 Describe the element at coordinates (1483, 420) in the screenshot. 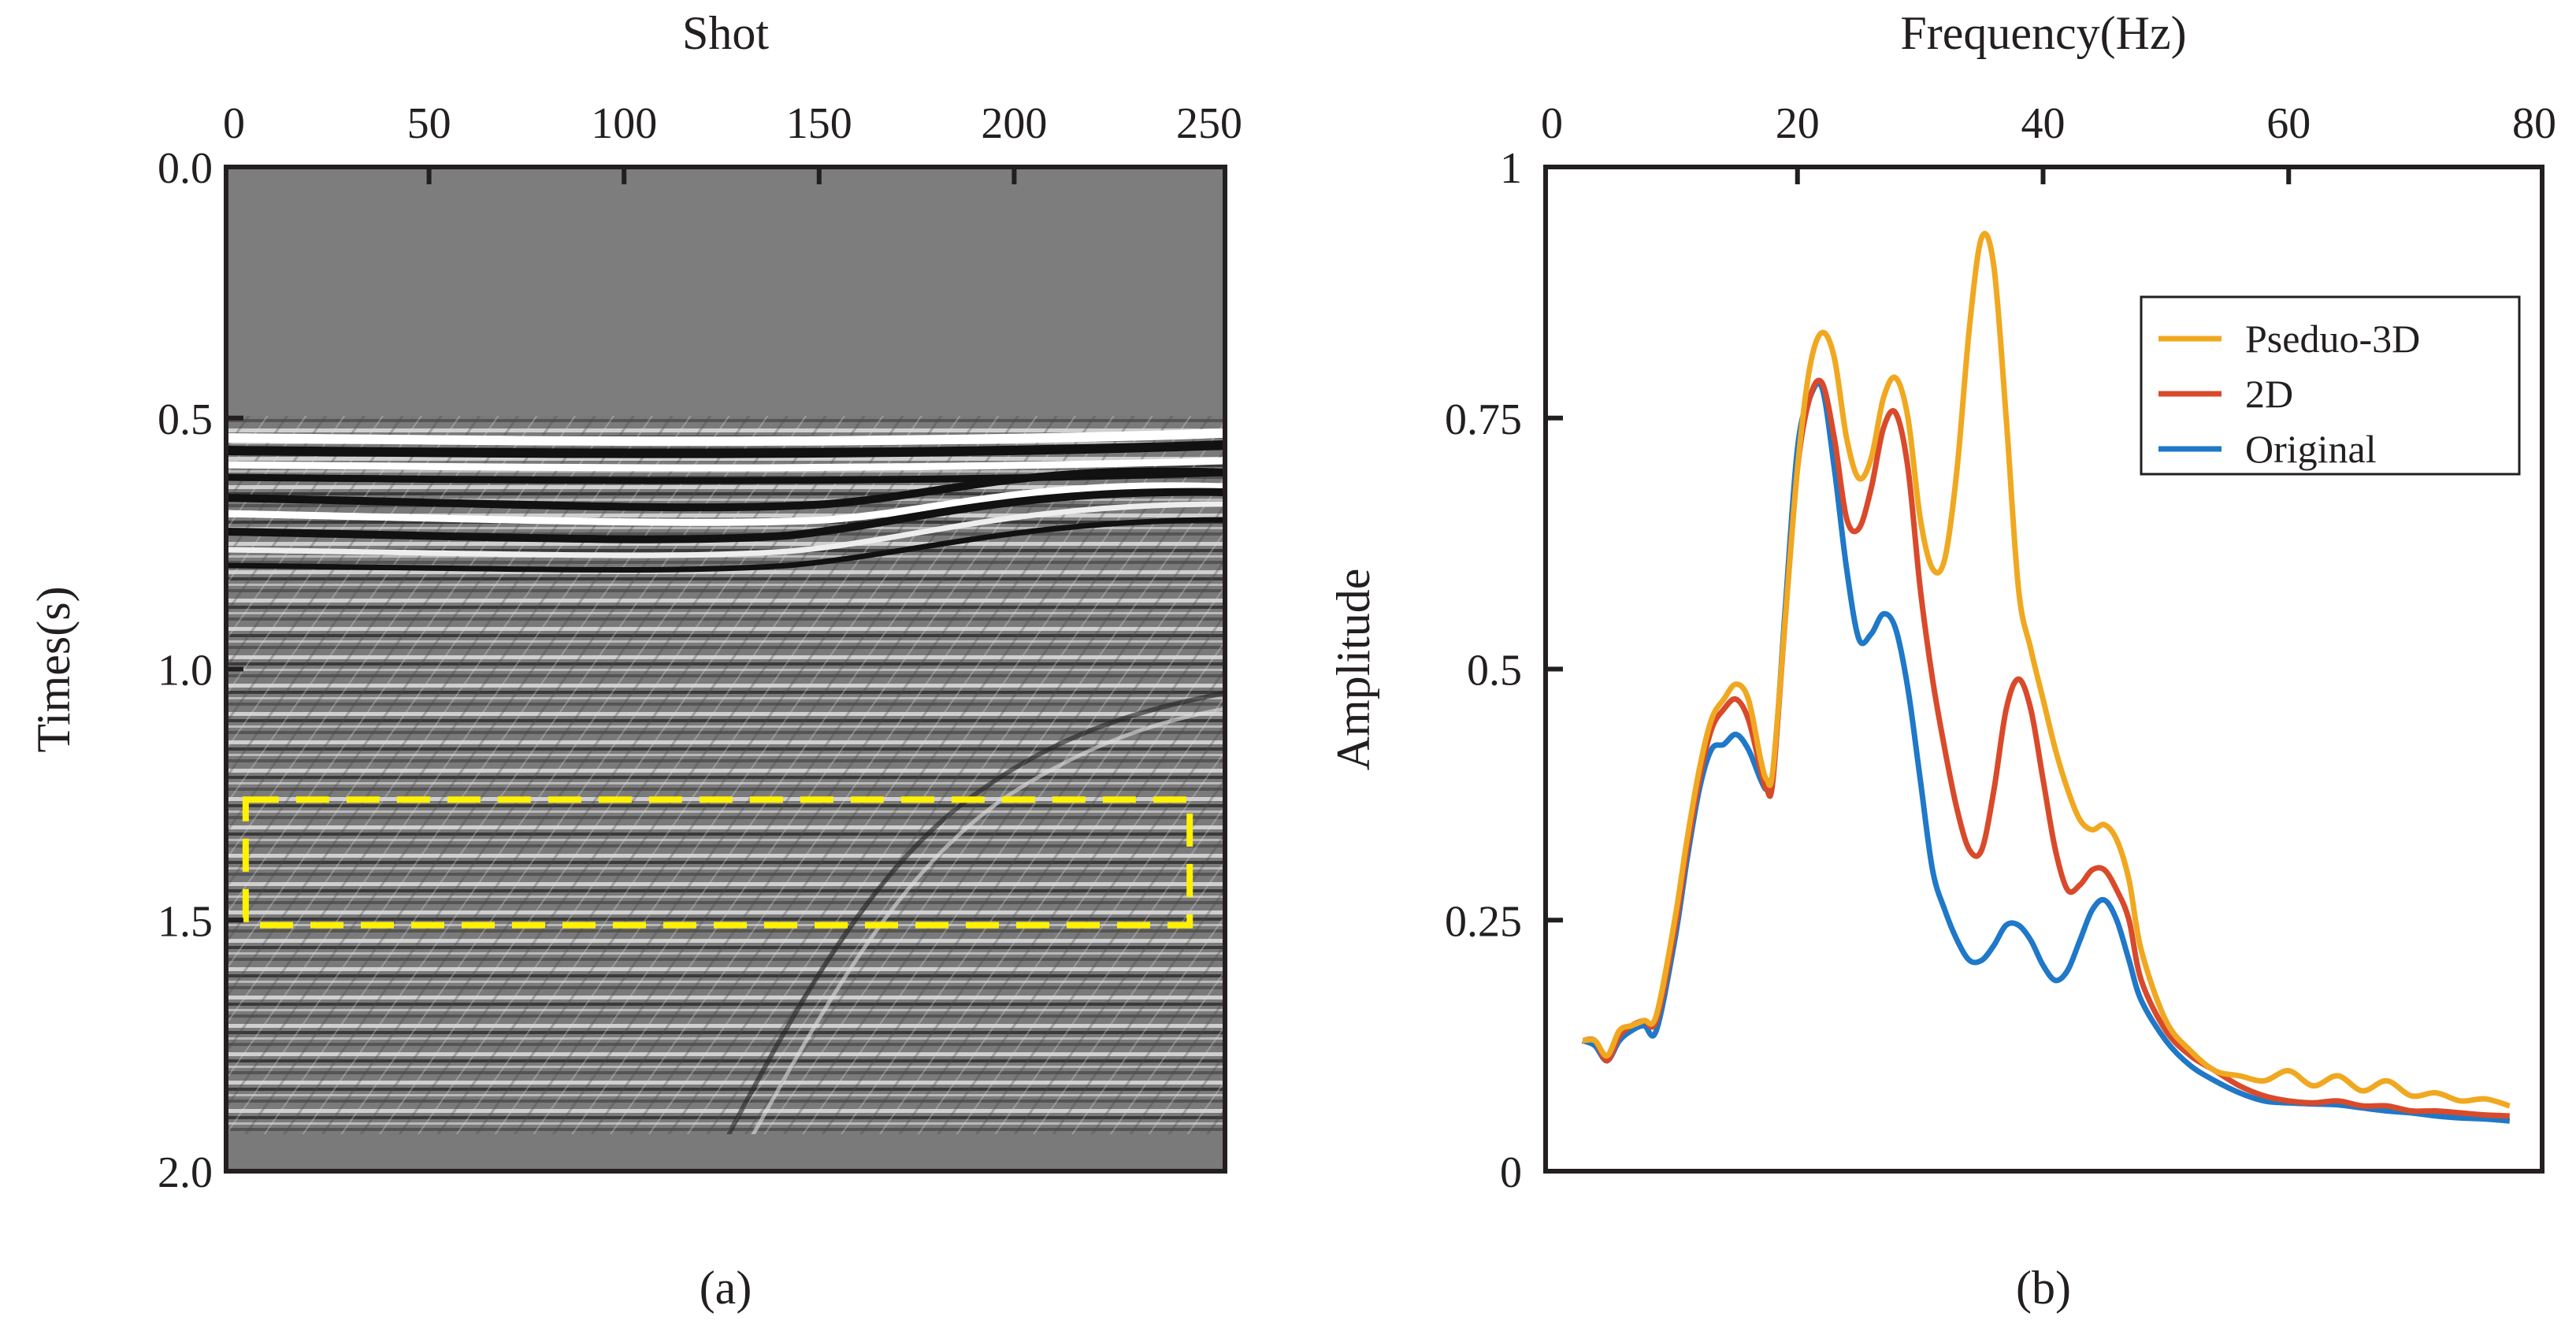

I see `spectrum-y-tick-label: 0.75` at that location.